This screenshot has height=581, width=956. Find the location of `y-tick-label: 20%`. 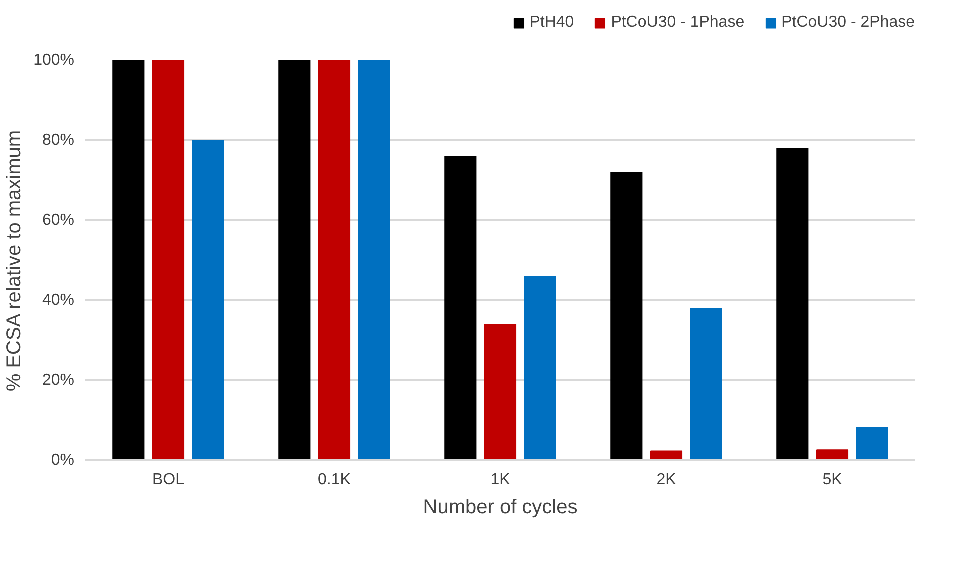

y-tick-label: 20% is located at coordinates (58, 380).